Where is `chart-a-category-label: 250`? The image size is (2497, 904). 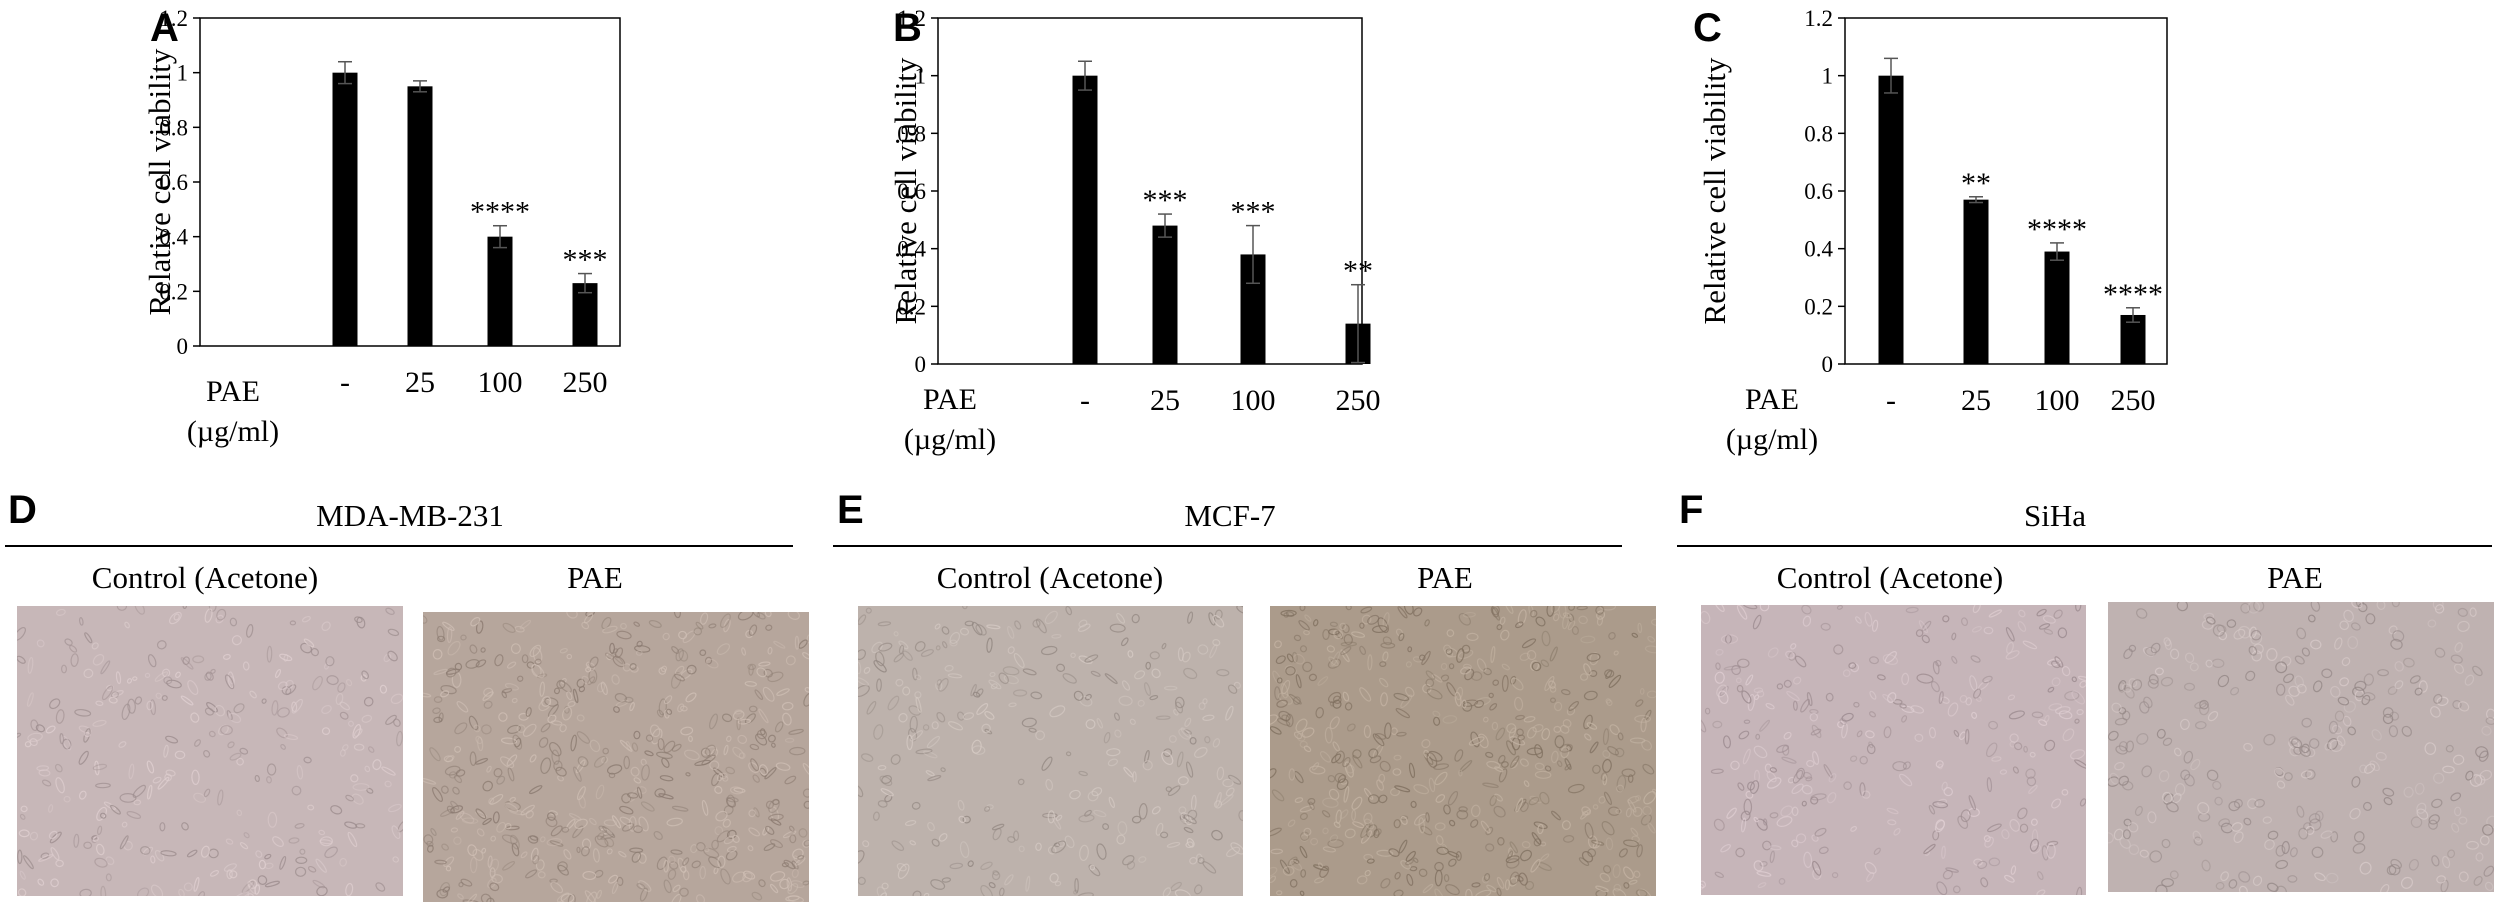
chart-a-category-label: 250 is located at coordinates (585, 382).